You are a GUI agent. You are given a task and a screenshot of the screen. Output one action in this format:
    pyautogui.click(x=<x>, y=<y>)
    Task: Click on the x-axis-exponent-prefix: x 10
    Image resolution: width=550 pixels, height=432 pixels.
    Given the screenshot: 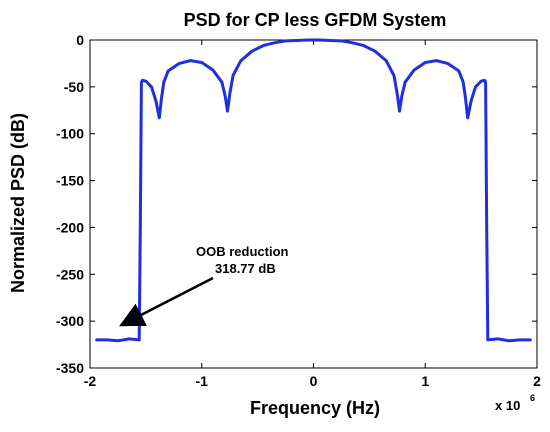 What is the action you would take?
    pyautogui.click(x=507, y=405)
    